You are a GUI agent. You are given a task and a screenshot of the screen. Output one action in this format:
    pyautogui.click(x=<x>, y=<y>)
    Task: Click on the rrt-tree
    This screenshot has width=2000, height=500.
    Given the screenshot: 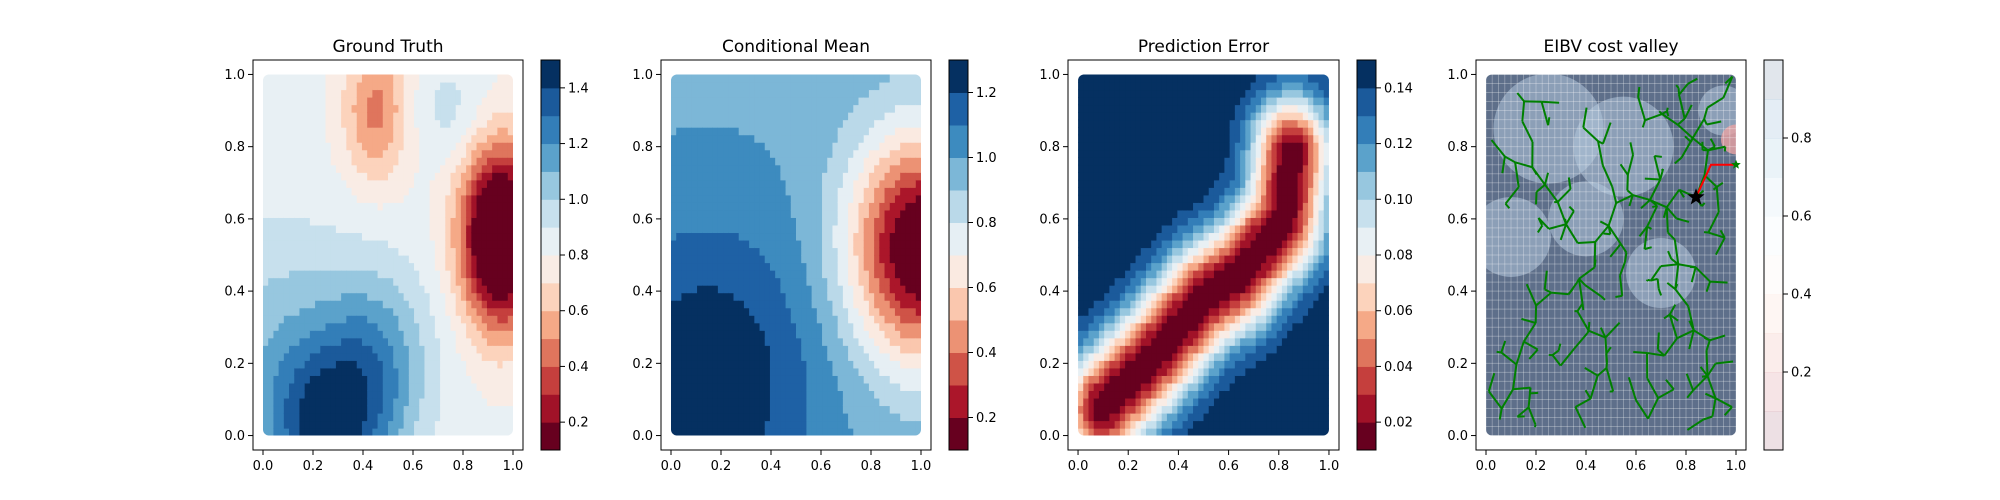 What is the action you would take?
    pyautogui.click(x=1610, y=253)
    